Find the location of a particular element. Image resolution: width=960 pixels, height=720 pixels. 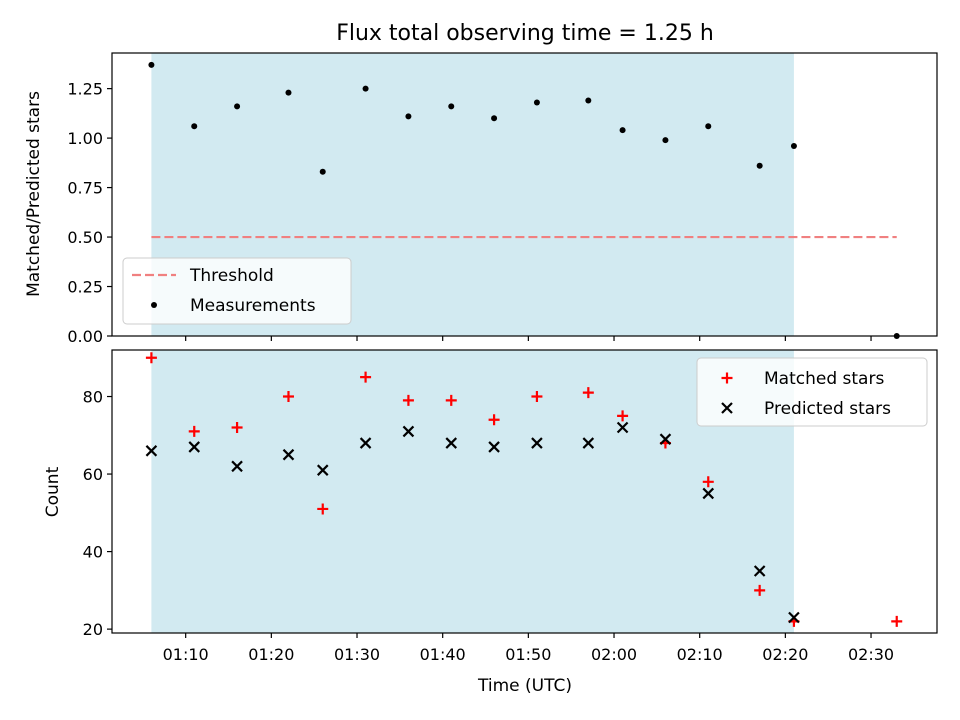

x-tick-label: 02:00 is located at coordinates (614, 654).